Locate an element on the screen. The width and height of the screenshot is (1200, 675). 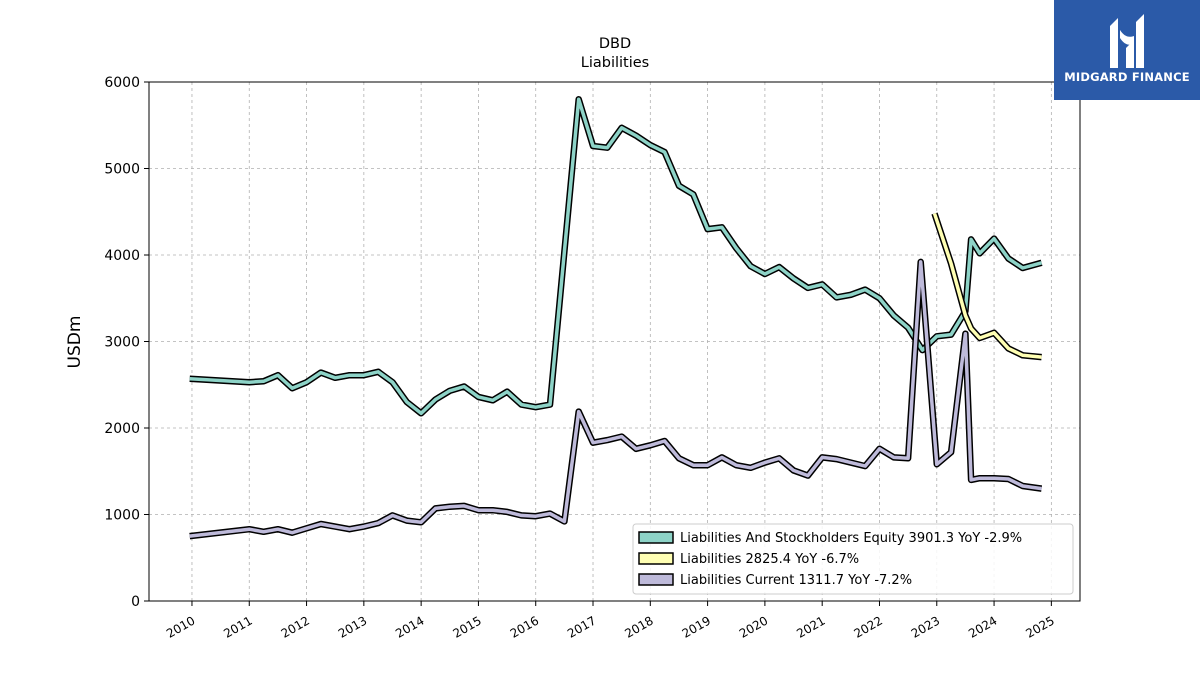
y-axis-label: USDm is located at coordinates (75, 342).